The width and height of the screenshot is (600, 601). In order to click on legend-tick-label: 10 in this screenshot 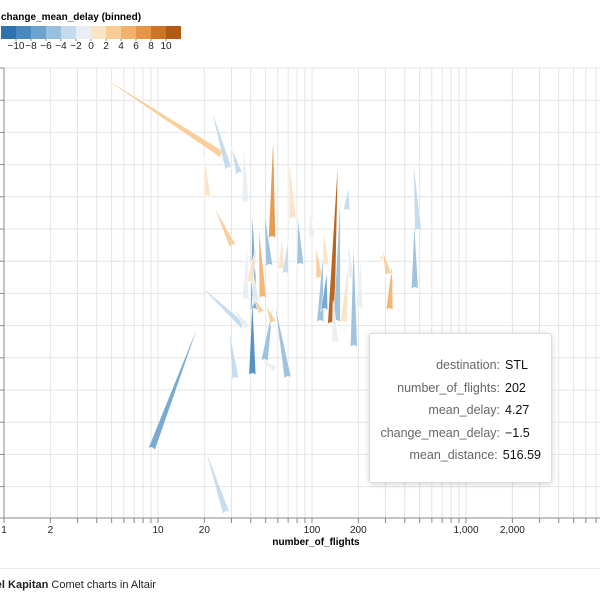, I will do `click(166, 46)`.